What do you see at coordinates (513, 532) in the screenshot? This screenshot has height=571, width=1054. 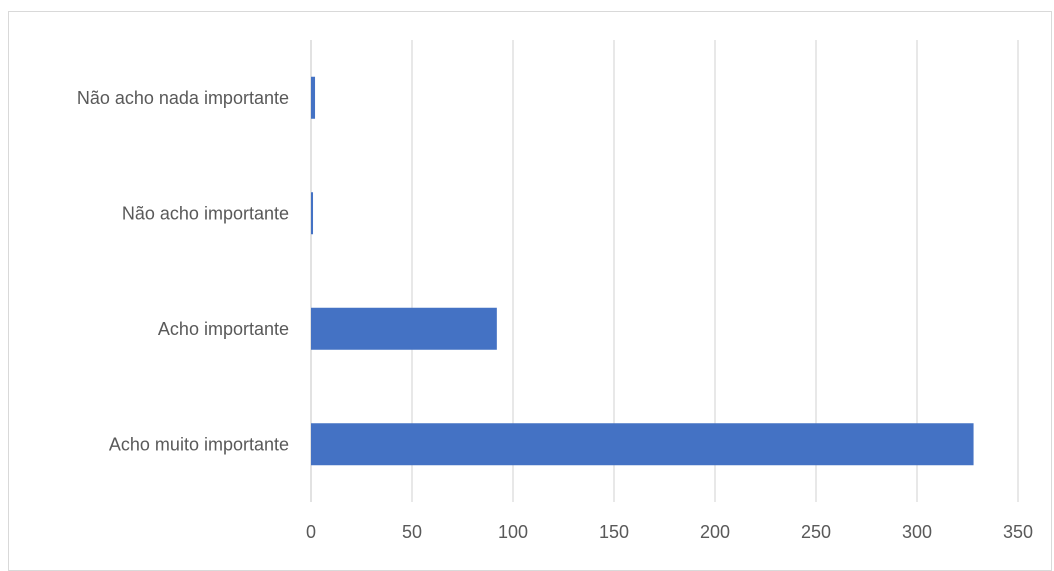 I see `x-tick-label: 100` at bounding box center [513, 532].